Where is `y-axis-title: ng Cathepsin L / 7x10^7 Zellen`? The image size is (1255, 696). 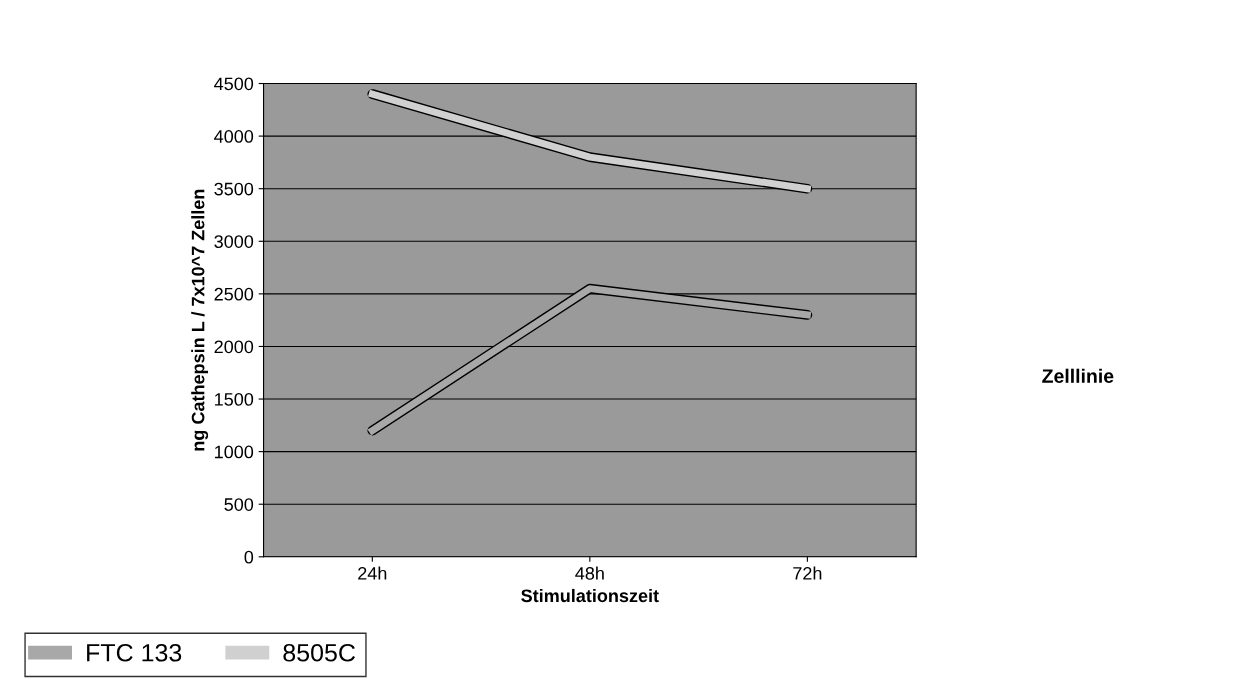
y-axis-title: ng Cathepsin L / 7x10^7 Zellen is located at coordinates (200, 320).